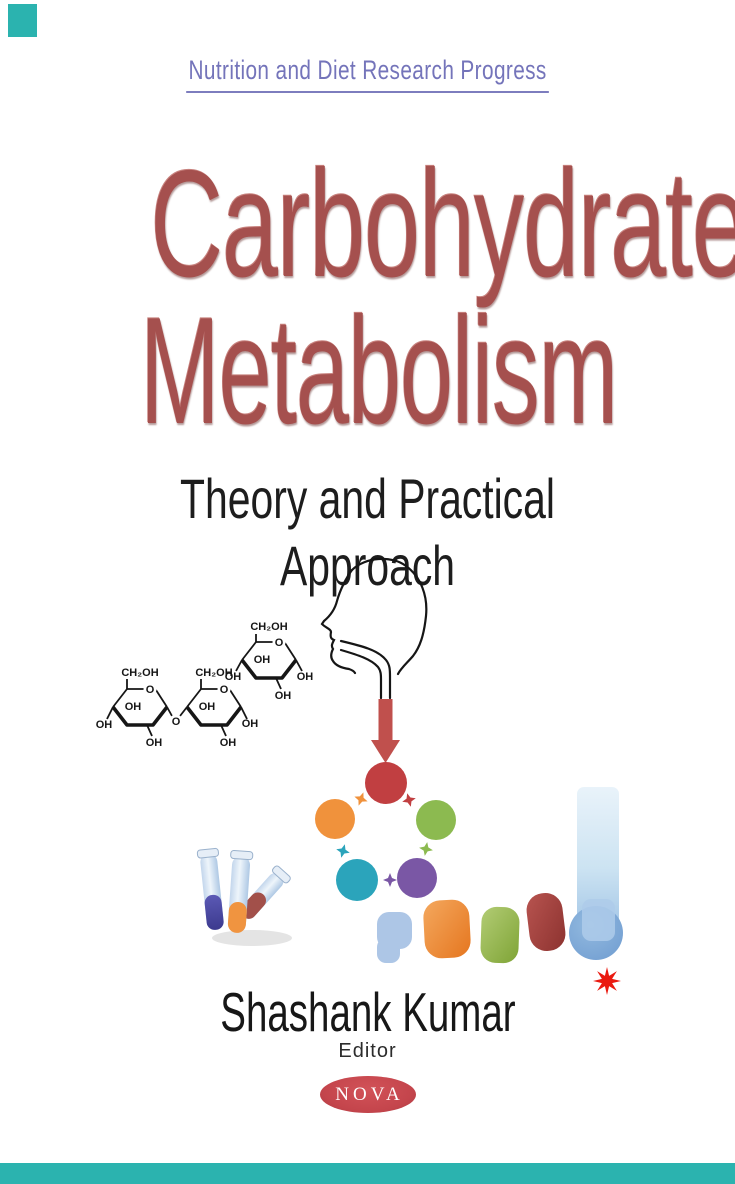 This screenshot has width=735, height=1184. Describe the element at coordinates (385, 731) in the screenshot. I see `digestion-arrow` at that location.